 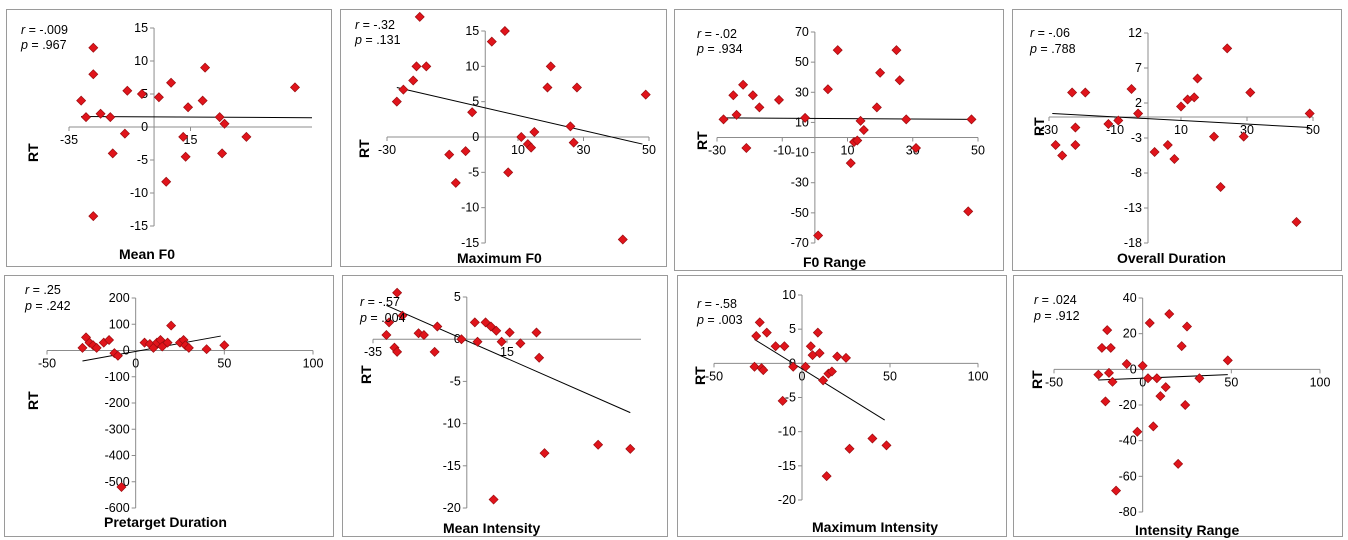 I want to click on y-tick-label: 50, so click(x=802, y=62).